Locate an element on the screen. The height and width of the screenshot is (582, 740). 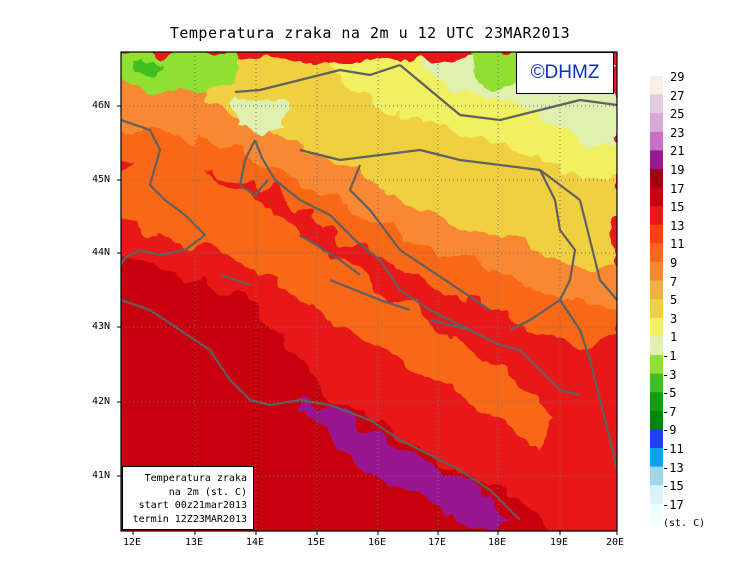
legend-label: -15 is located at coordinates (673, 486).